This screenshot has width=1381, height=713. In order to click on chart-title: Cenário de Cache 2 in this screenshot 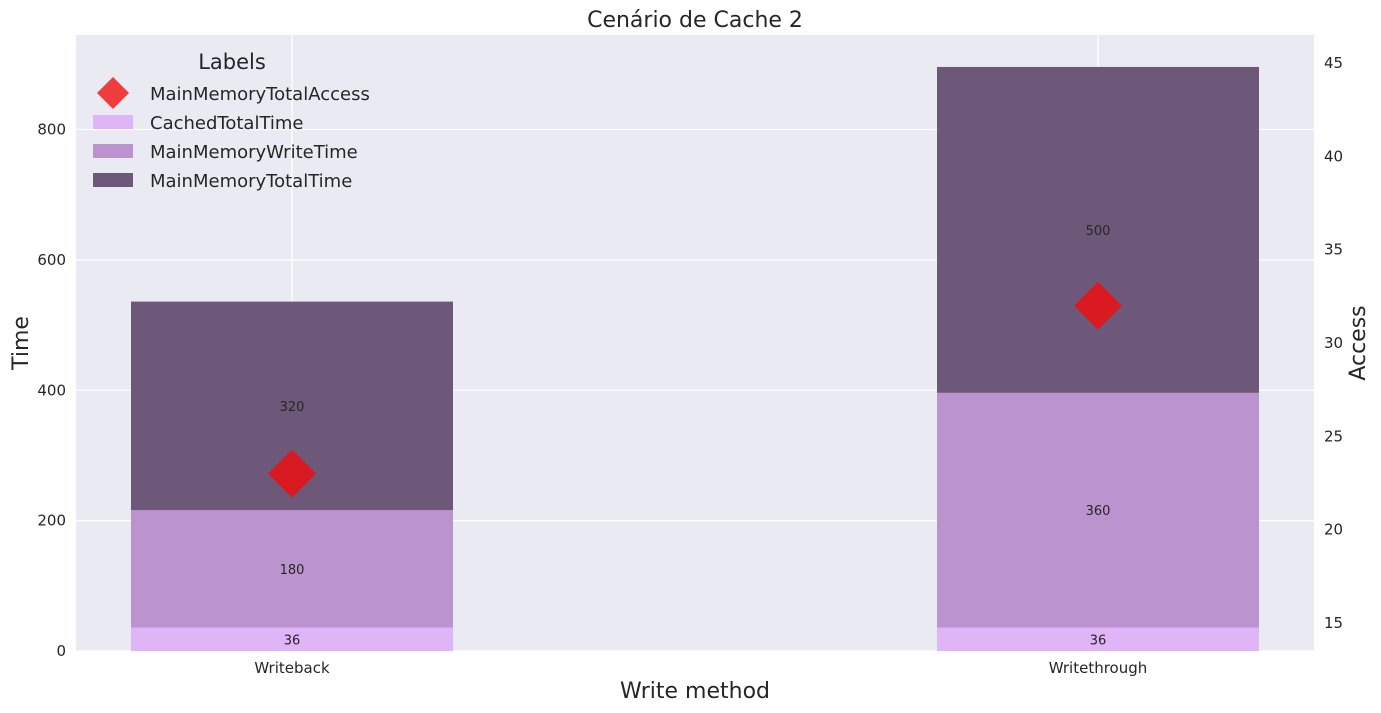, I will do `click(695, 20)`.